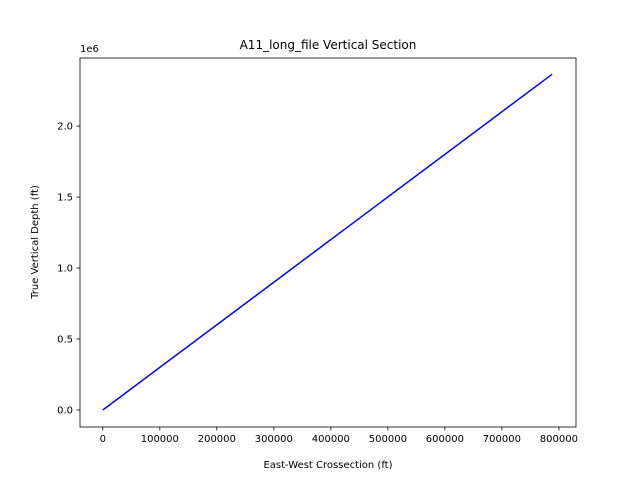  I want to click on y-axis: 0.0 0.5 1.0 1.5 2.0, so click(68, 269).